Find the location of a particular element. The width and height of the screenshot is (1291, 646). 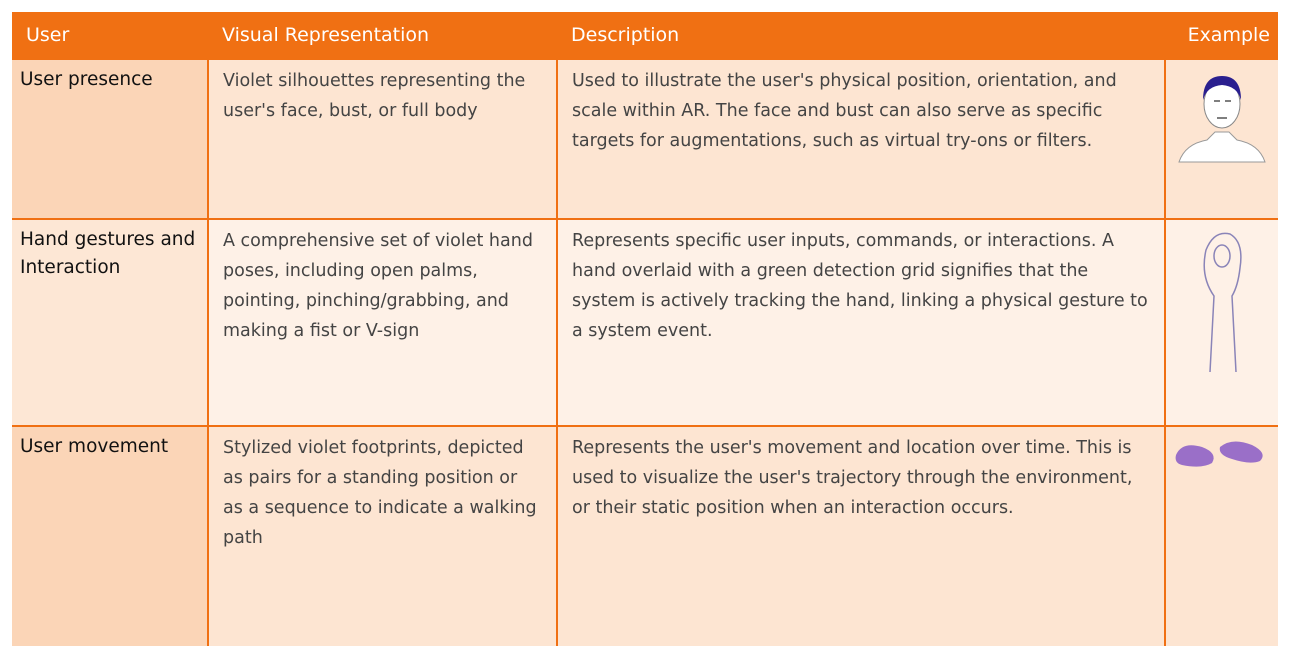

face-icon is located at coordinates (1222, 119).